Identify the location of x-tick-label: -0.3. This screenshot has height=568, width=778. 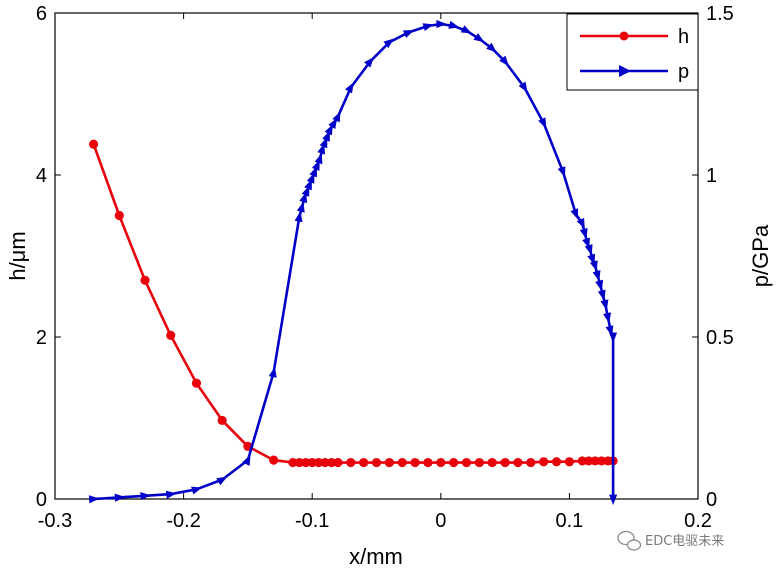
(55, 521).